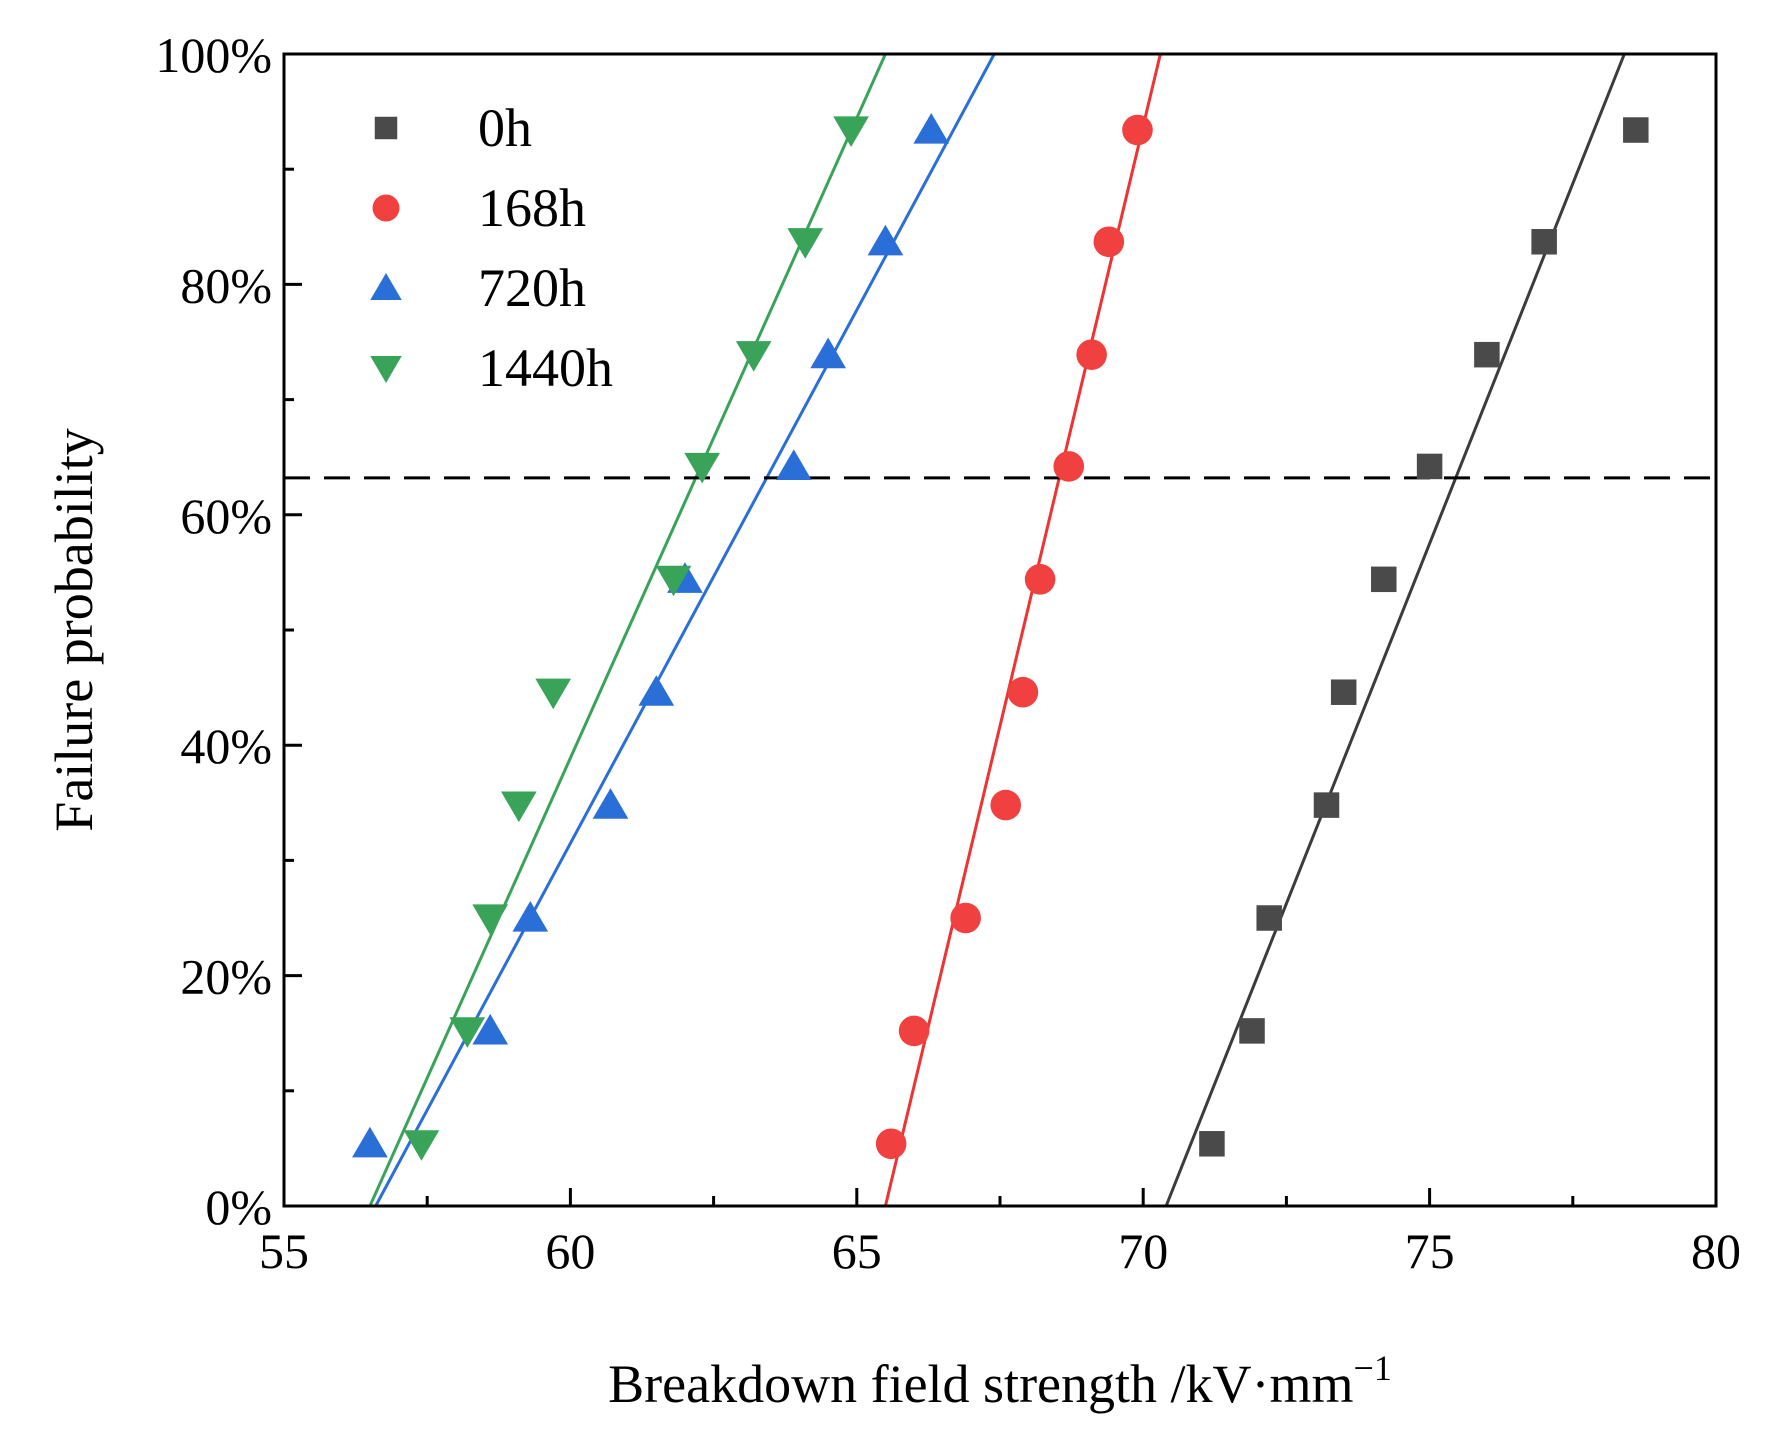 This screenshot has height=1444, width=1766. What do you see at coordinates (386, 208) in the screenshot?
I see `legend-marker-168h` at bounding box center [386, 208].